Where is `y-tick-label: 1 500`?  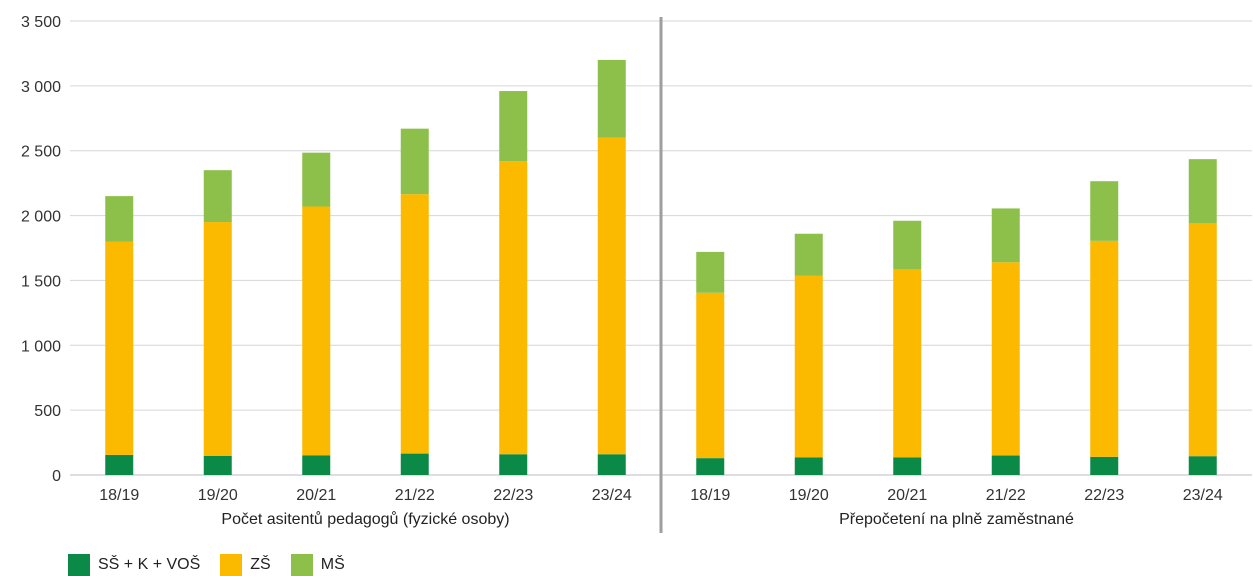
y-tick-label: 1 500 is located at coordinates (41, 281).